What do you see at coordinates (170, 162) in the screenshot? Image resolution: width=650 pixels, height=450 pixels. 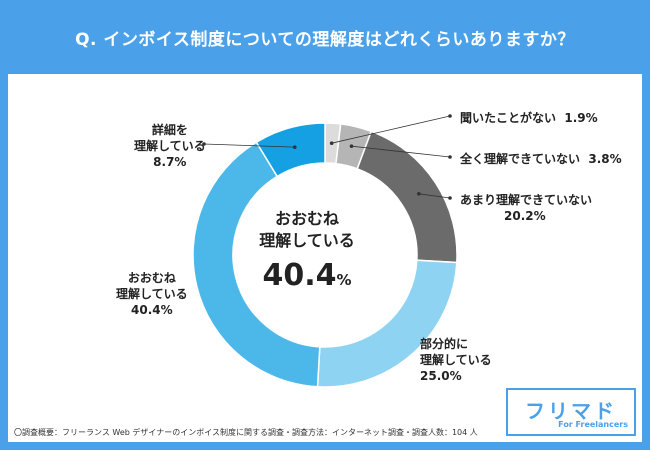 I see `label-detailed-value: 8.7%` at bounding box center [170, 162].